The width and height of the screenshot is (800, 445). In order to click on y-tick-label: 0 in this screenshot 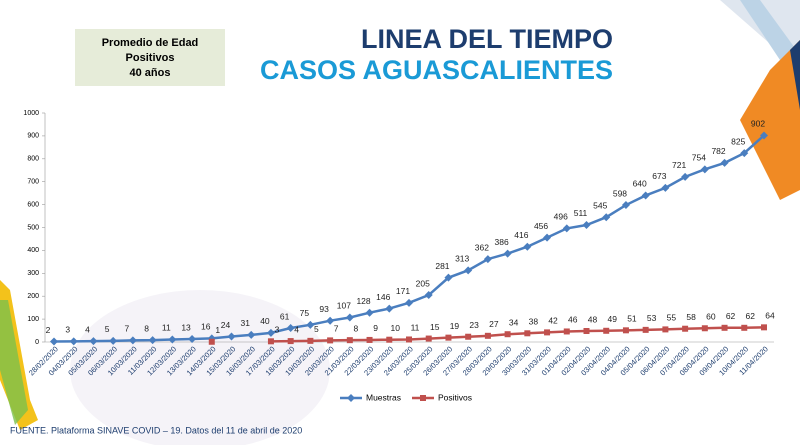, I will do `click(37, 342)`.